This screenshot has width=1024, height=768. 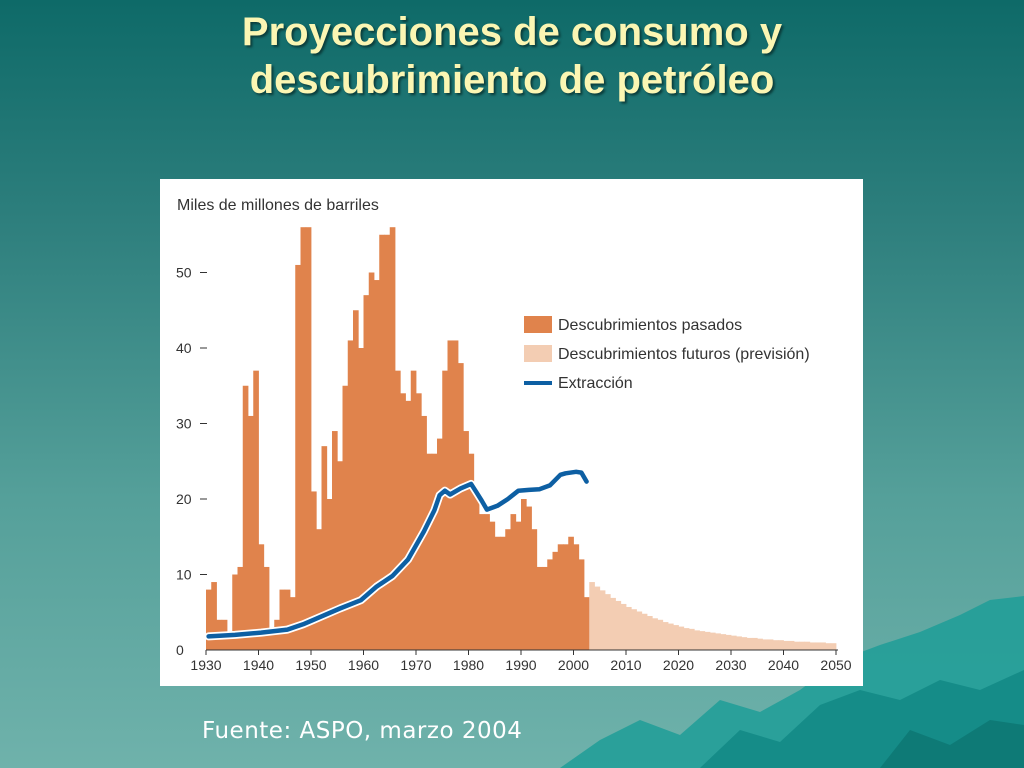 I want to click on y-tick-label: 20, so click(x=184, y=499).